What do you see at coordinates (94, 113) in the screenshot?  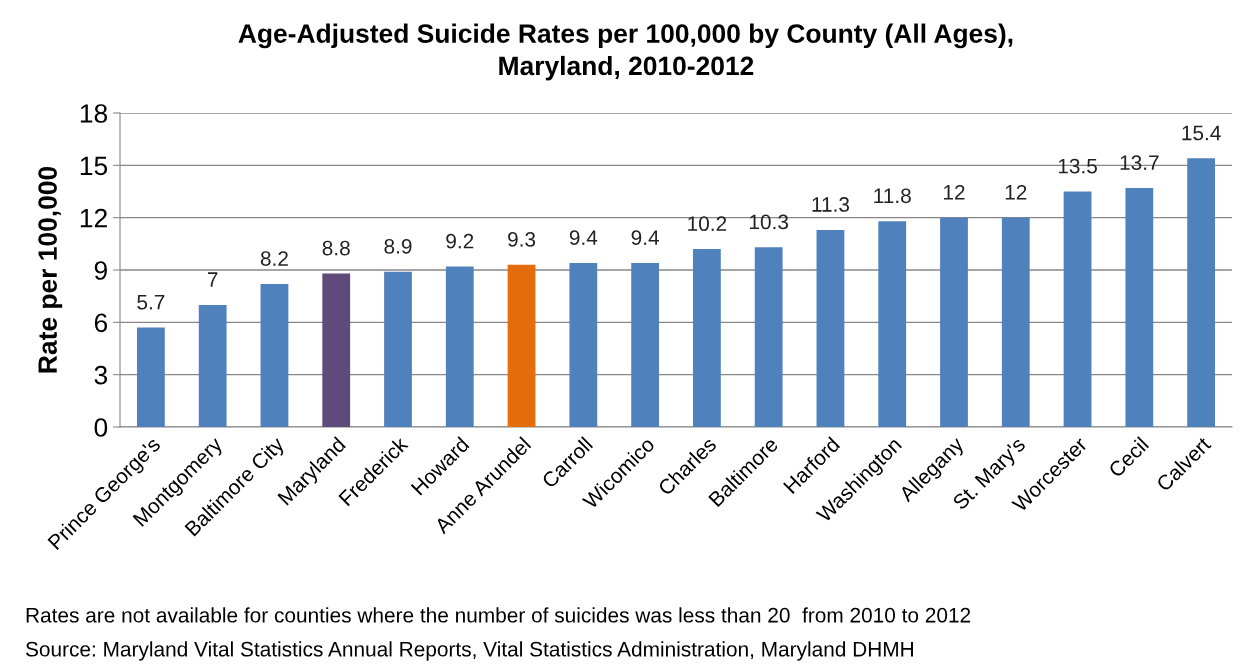 I see `y-tick-label: 18` at bounding box center [94, 113].